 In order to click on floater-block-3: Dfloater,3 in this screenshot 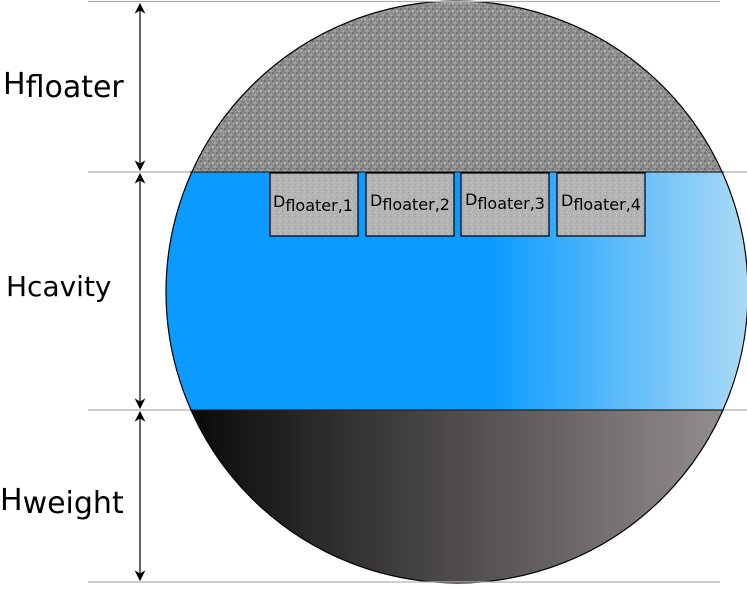, I will do `click(505, 204)`.